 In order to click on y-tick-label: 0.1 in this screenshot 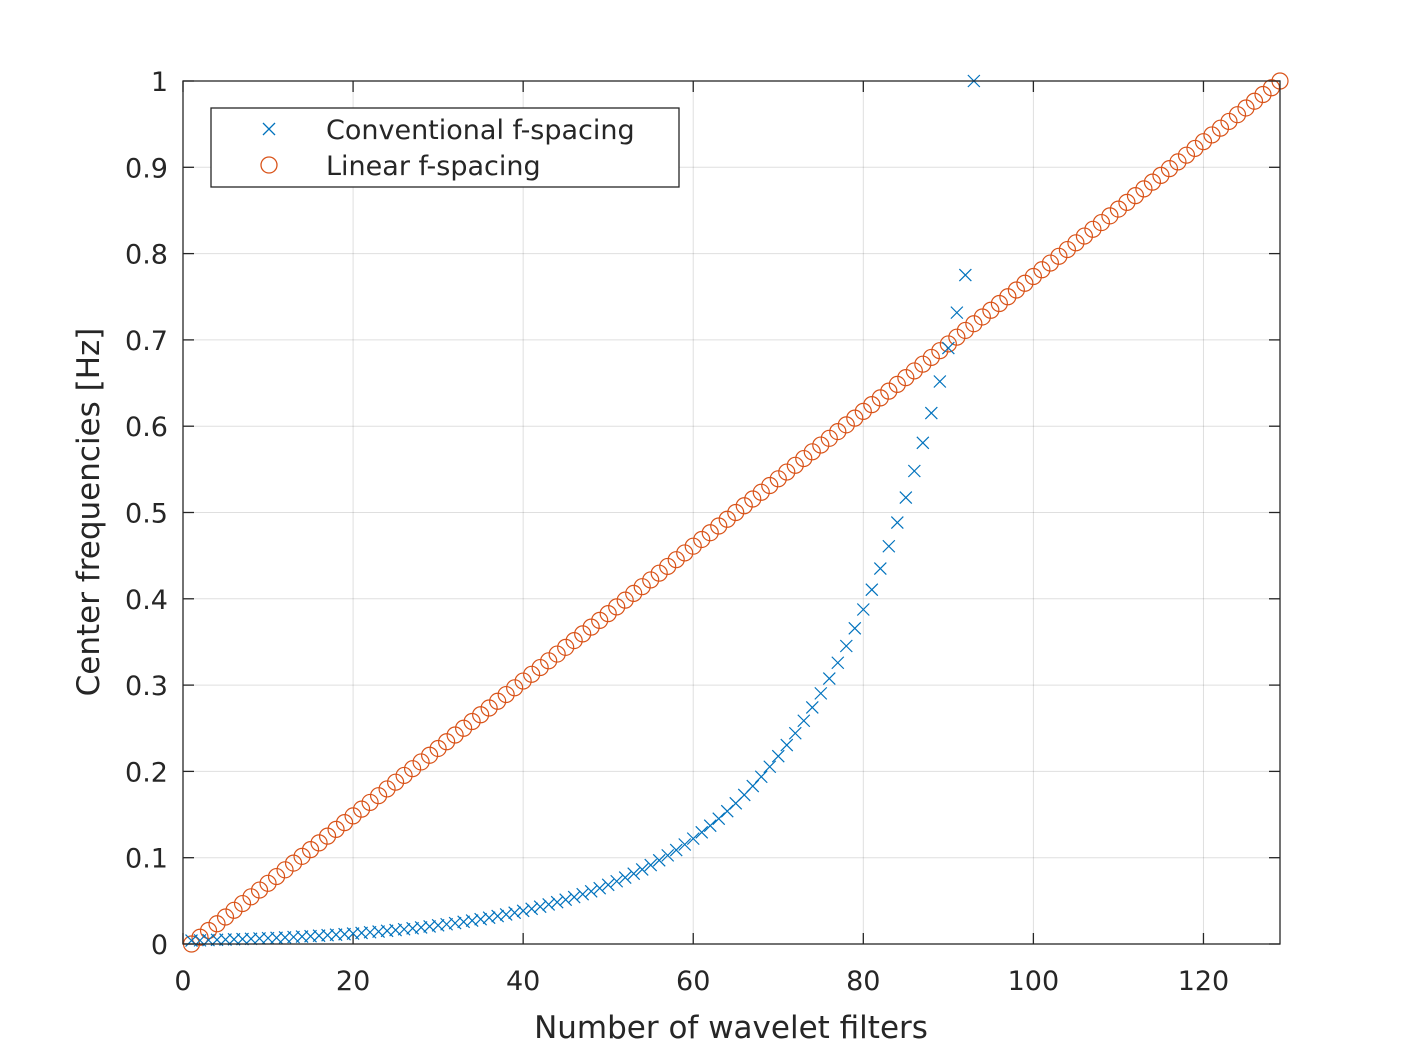, I will do `click(146, 859)`.